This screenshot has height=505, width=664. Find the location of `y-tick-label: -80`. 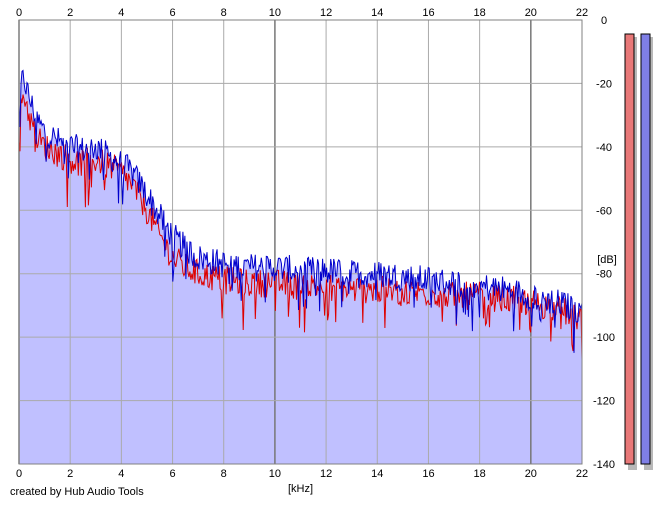

y-tick-label: -80 is located at coordinates (604, 275).